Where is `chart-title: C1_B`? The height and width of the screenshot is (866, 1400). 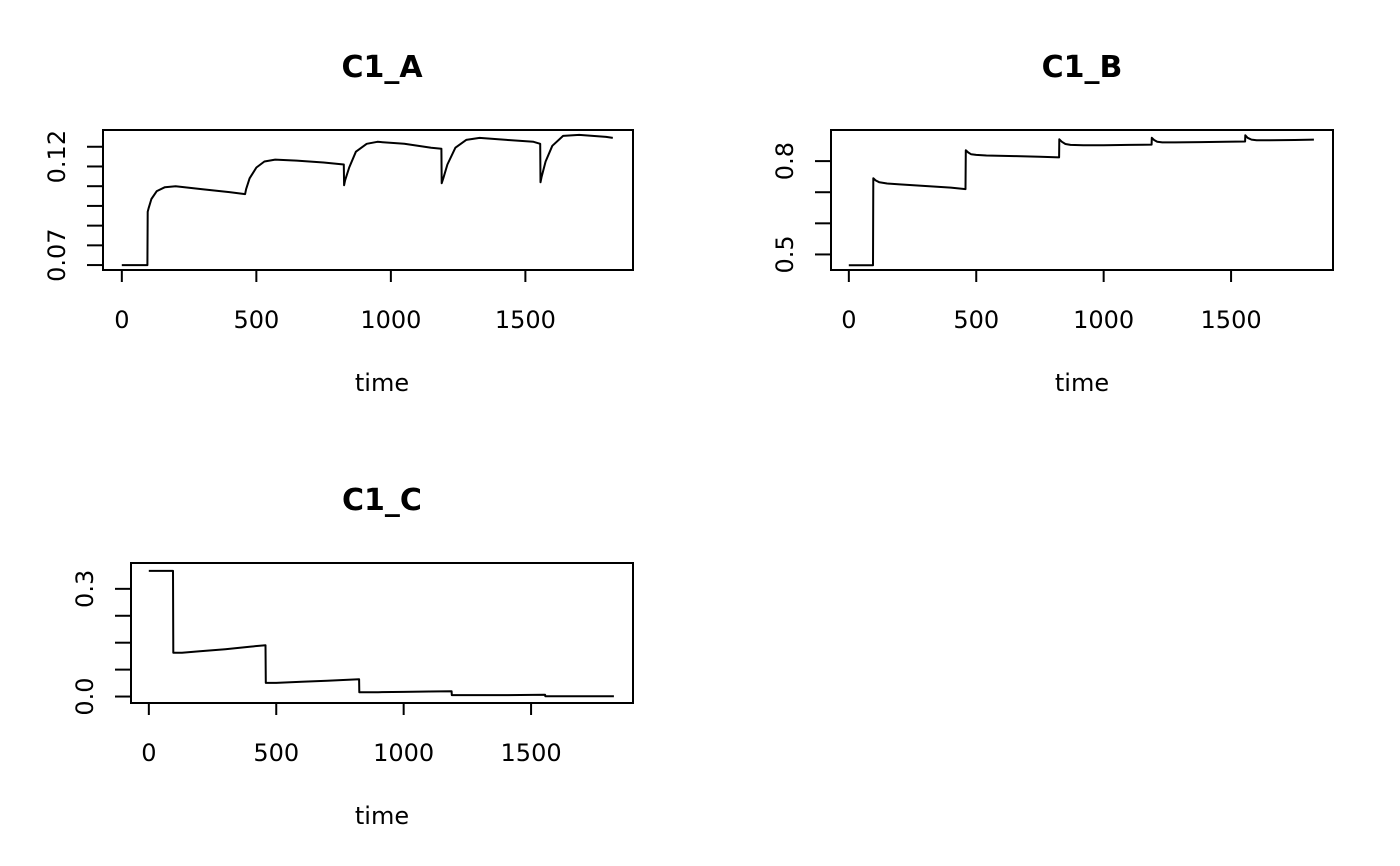
chart-title: C1_B is located at coordinates (1082, 67).